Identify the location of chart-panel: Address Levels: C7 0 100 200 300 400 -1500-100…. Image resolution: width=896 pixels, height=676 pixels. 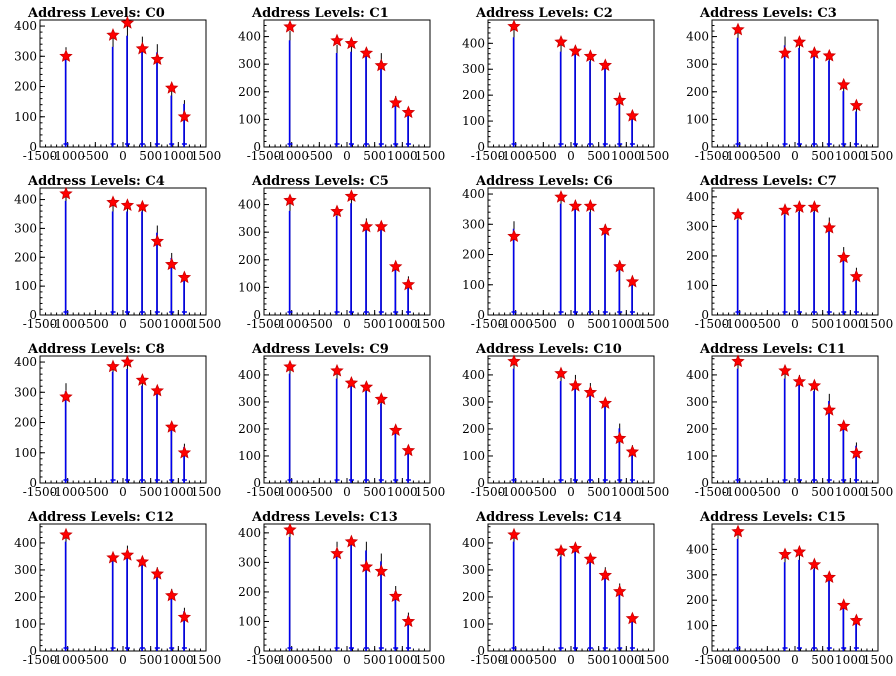
(789, 252).